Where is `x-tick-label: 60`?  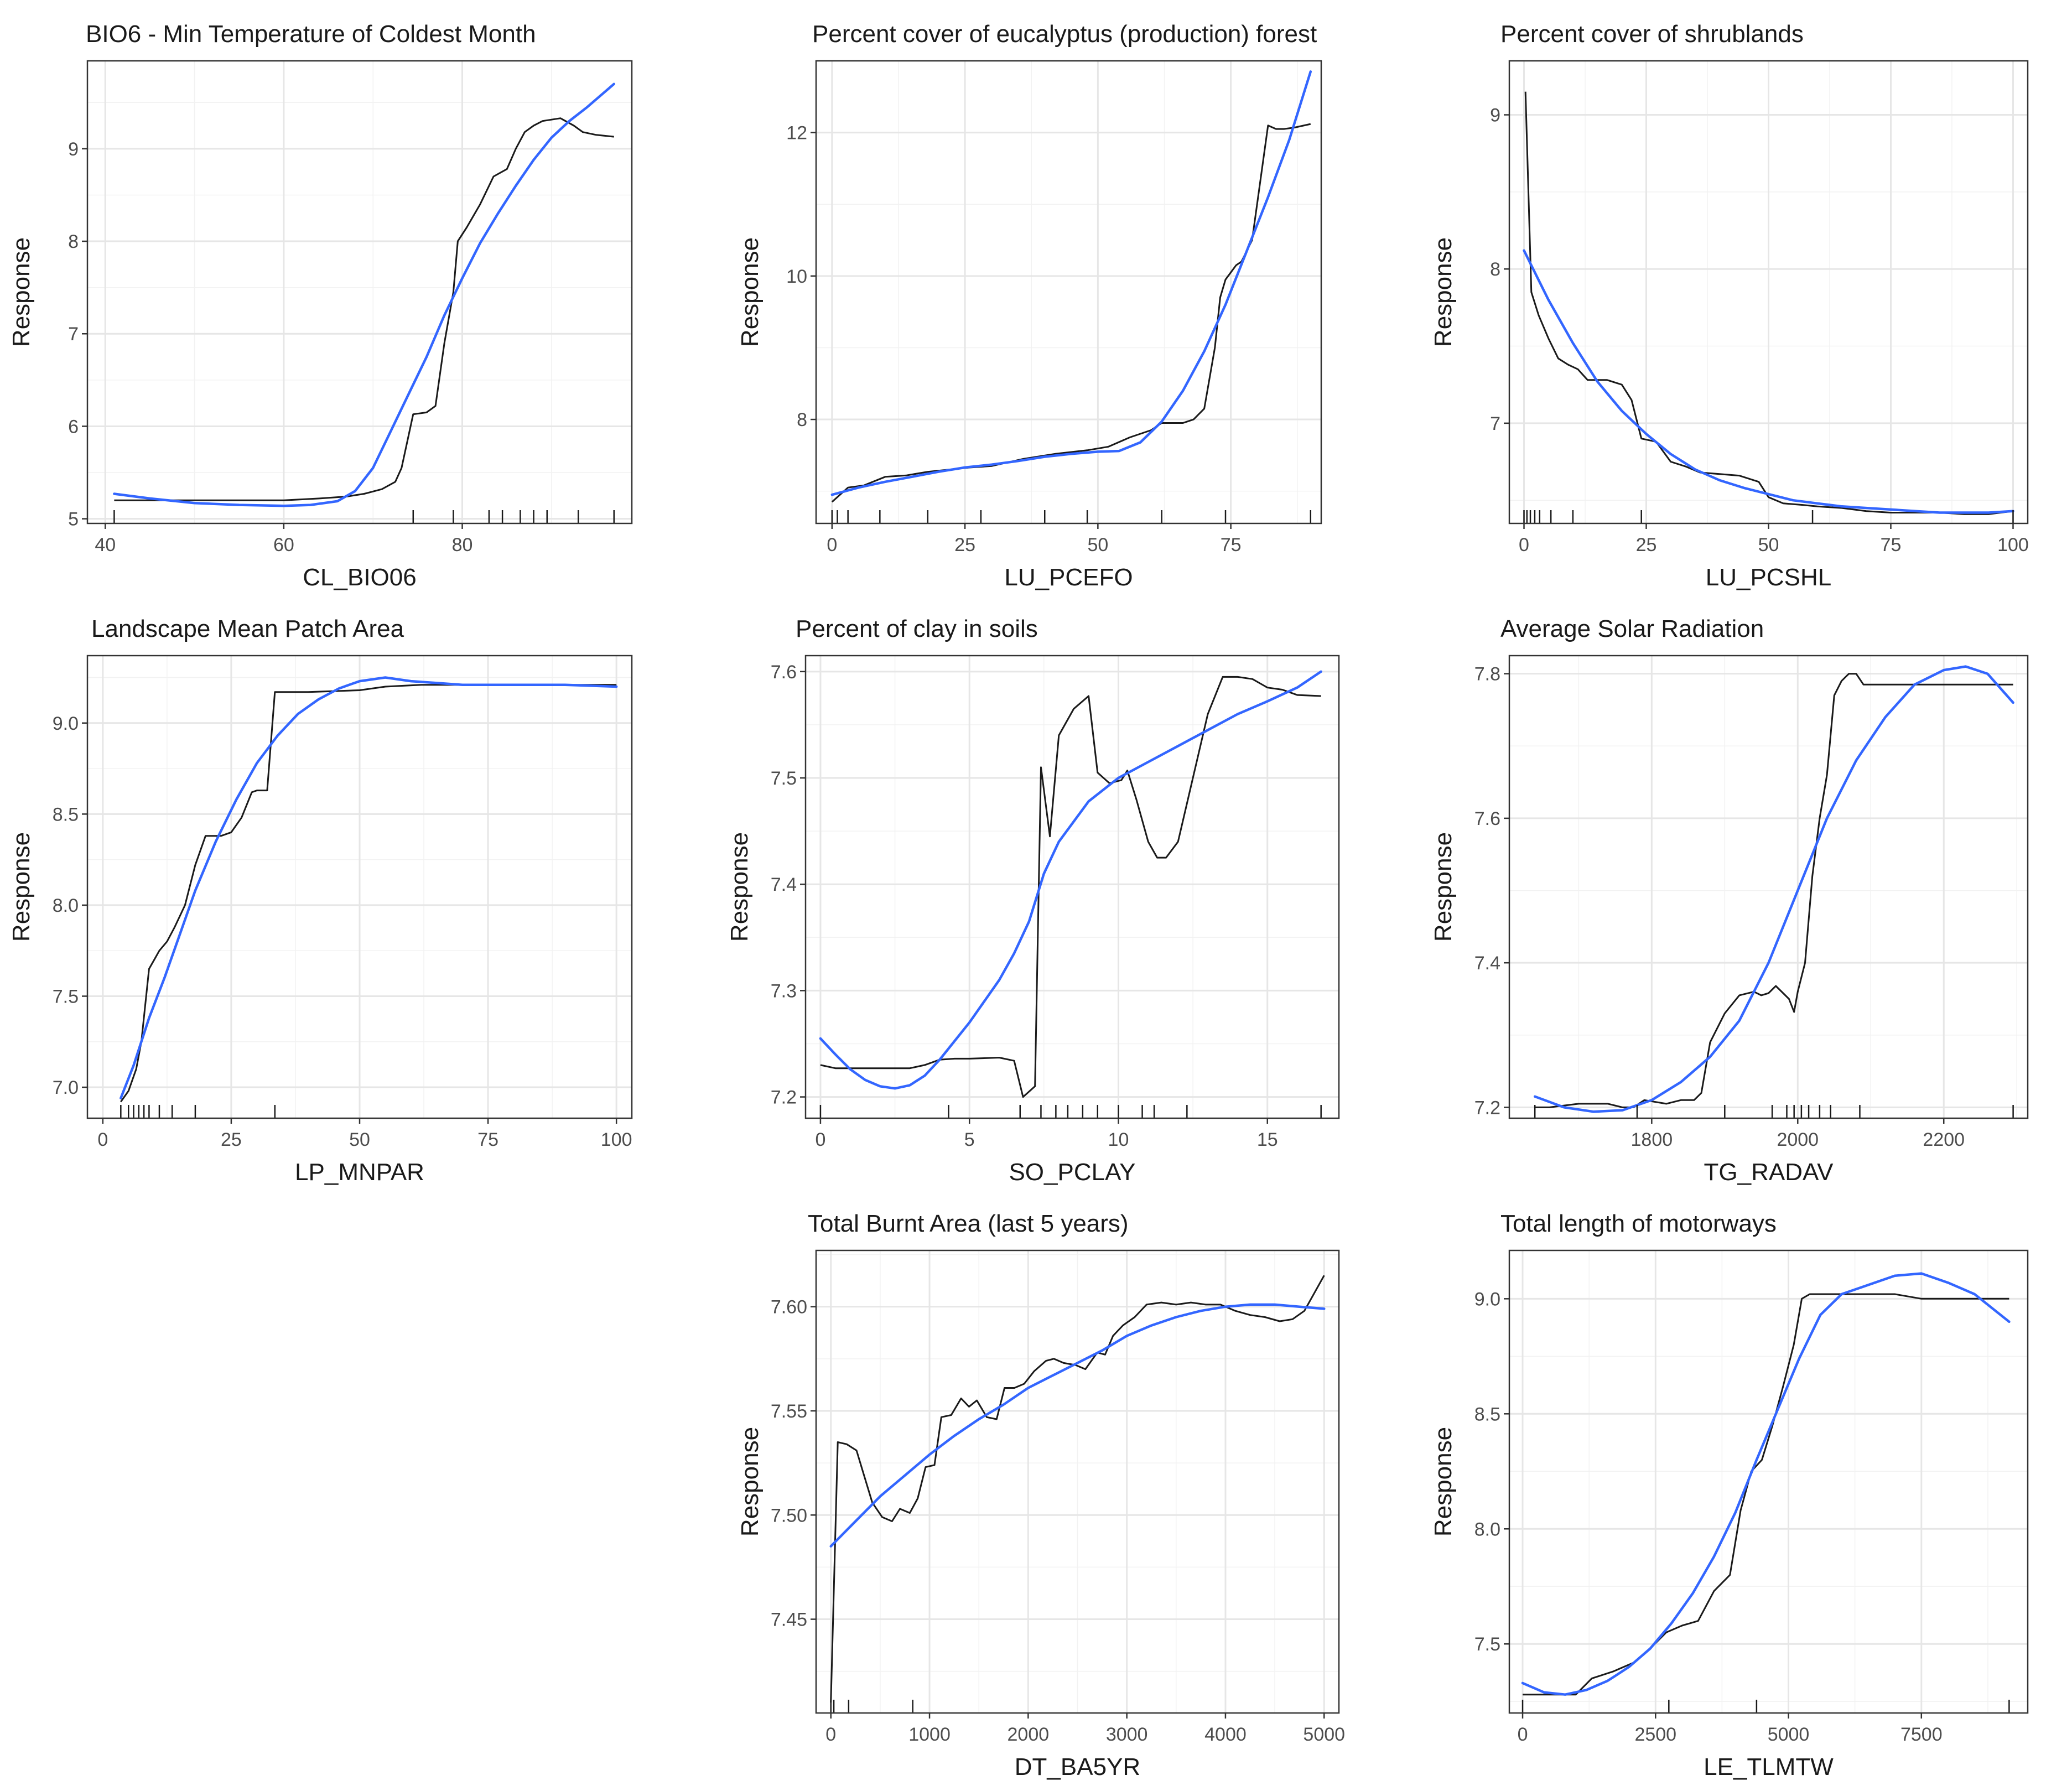 x-tick-label: 60 is located at coordinates (283, 545).